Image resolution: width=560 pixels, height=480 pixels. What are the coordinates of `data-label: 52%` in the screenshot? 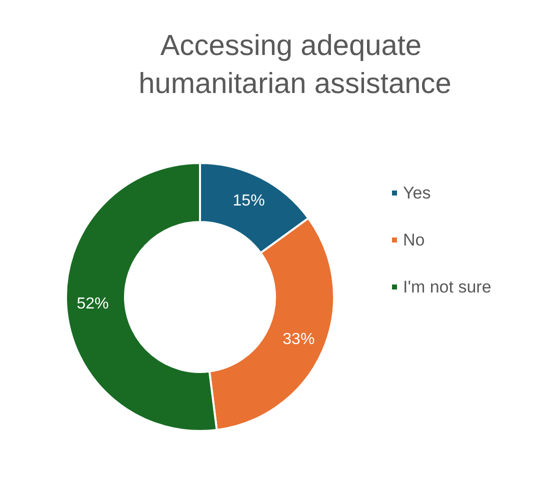 It's located at (92, 303).